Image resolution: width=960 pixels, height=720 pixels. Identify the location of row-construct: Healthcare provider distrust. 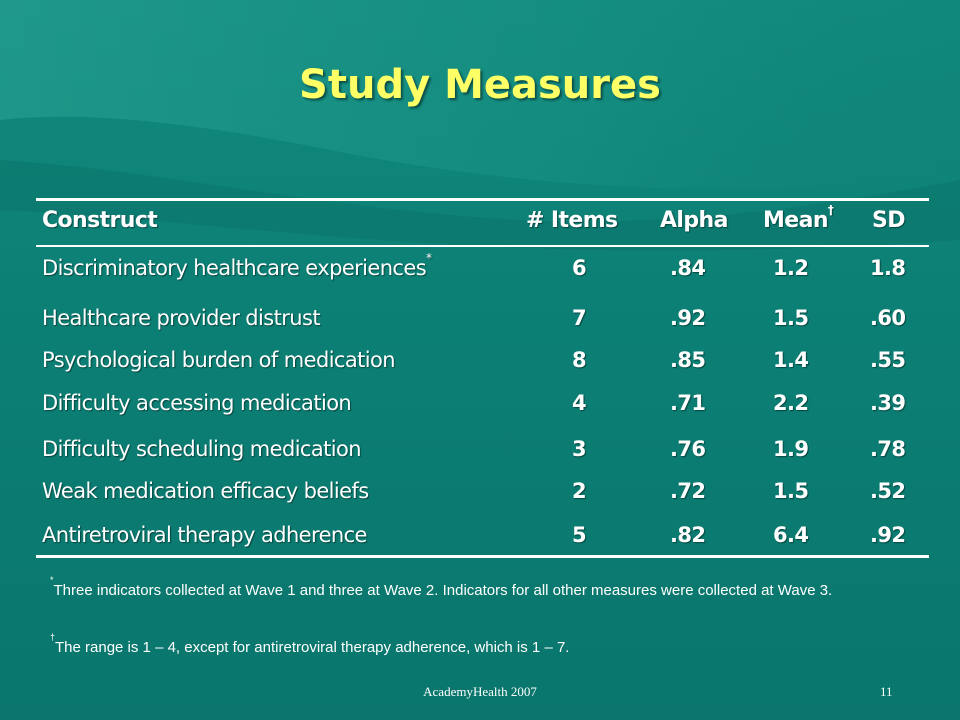
(181, 318).